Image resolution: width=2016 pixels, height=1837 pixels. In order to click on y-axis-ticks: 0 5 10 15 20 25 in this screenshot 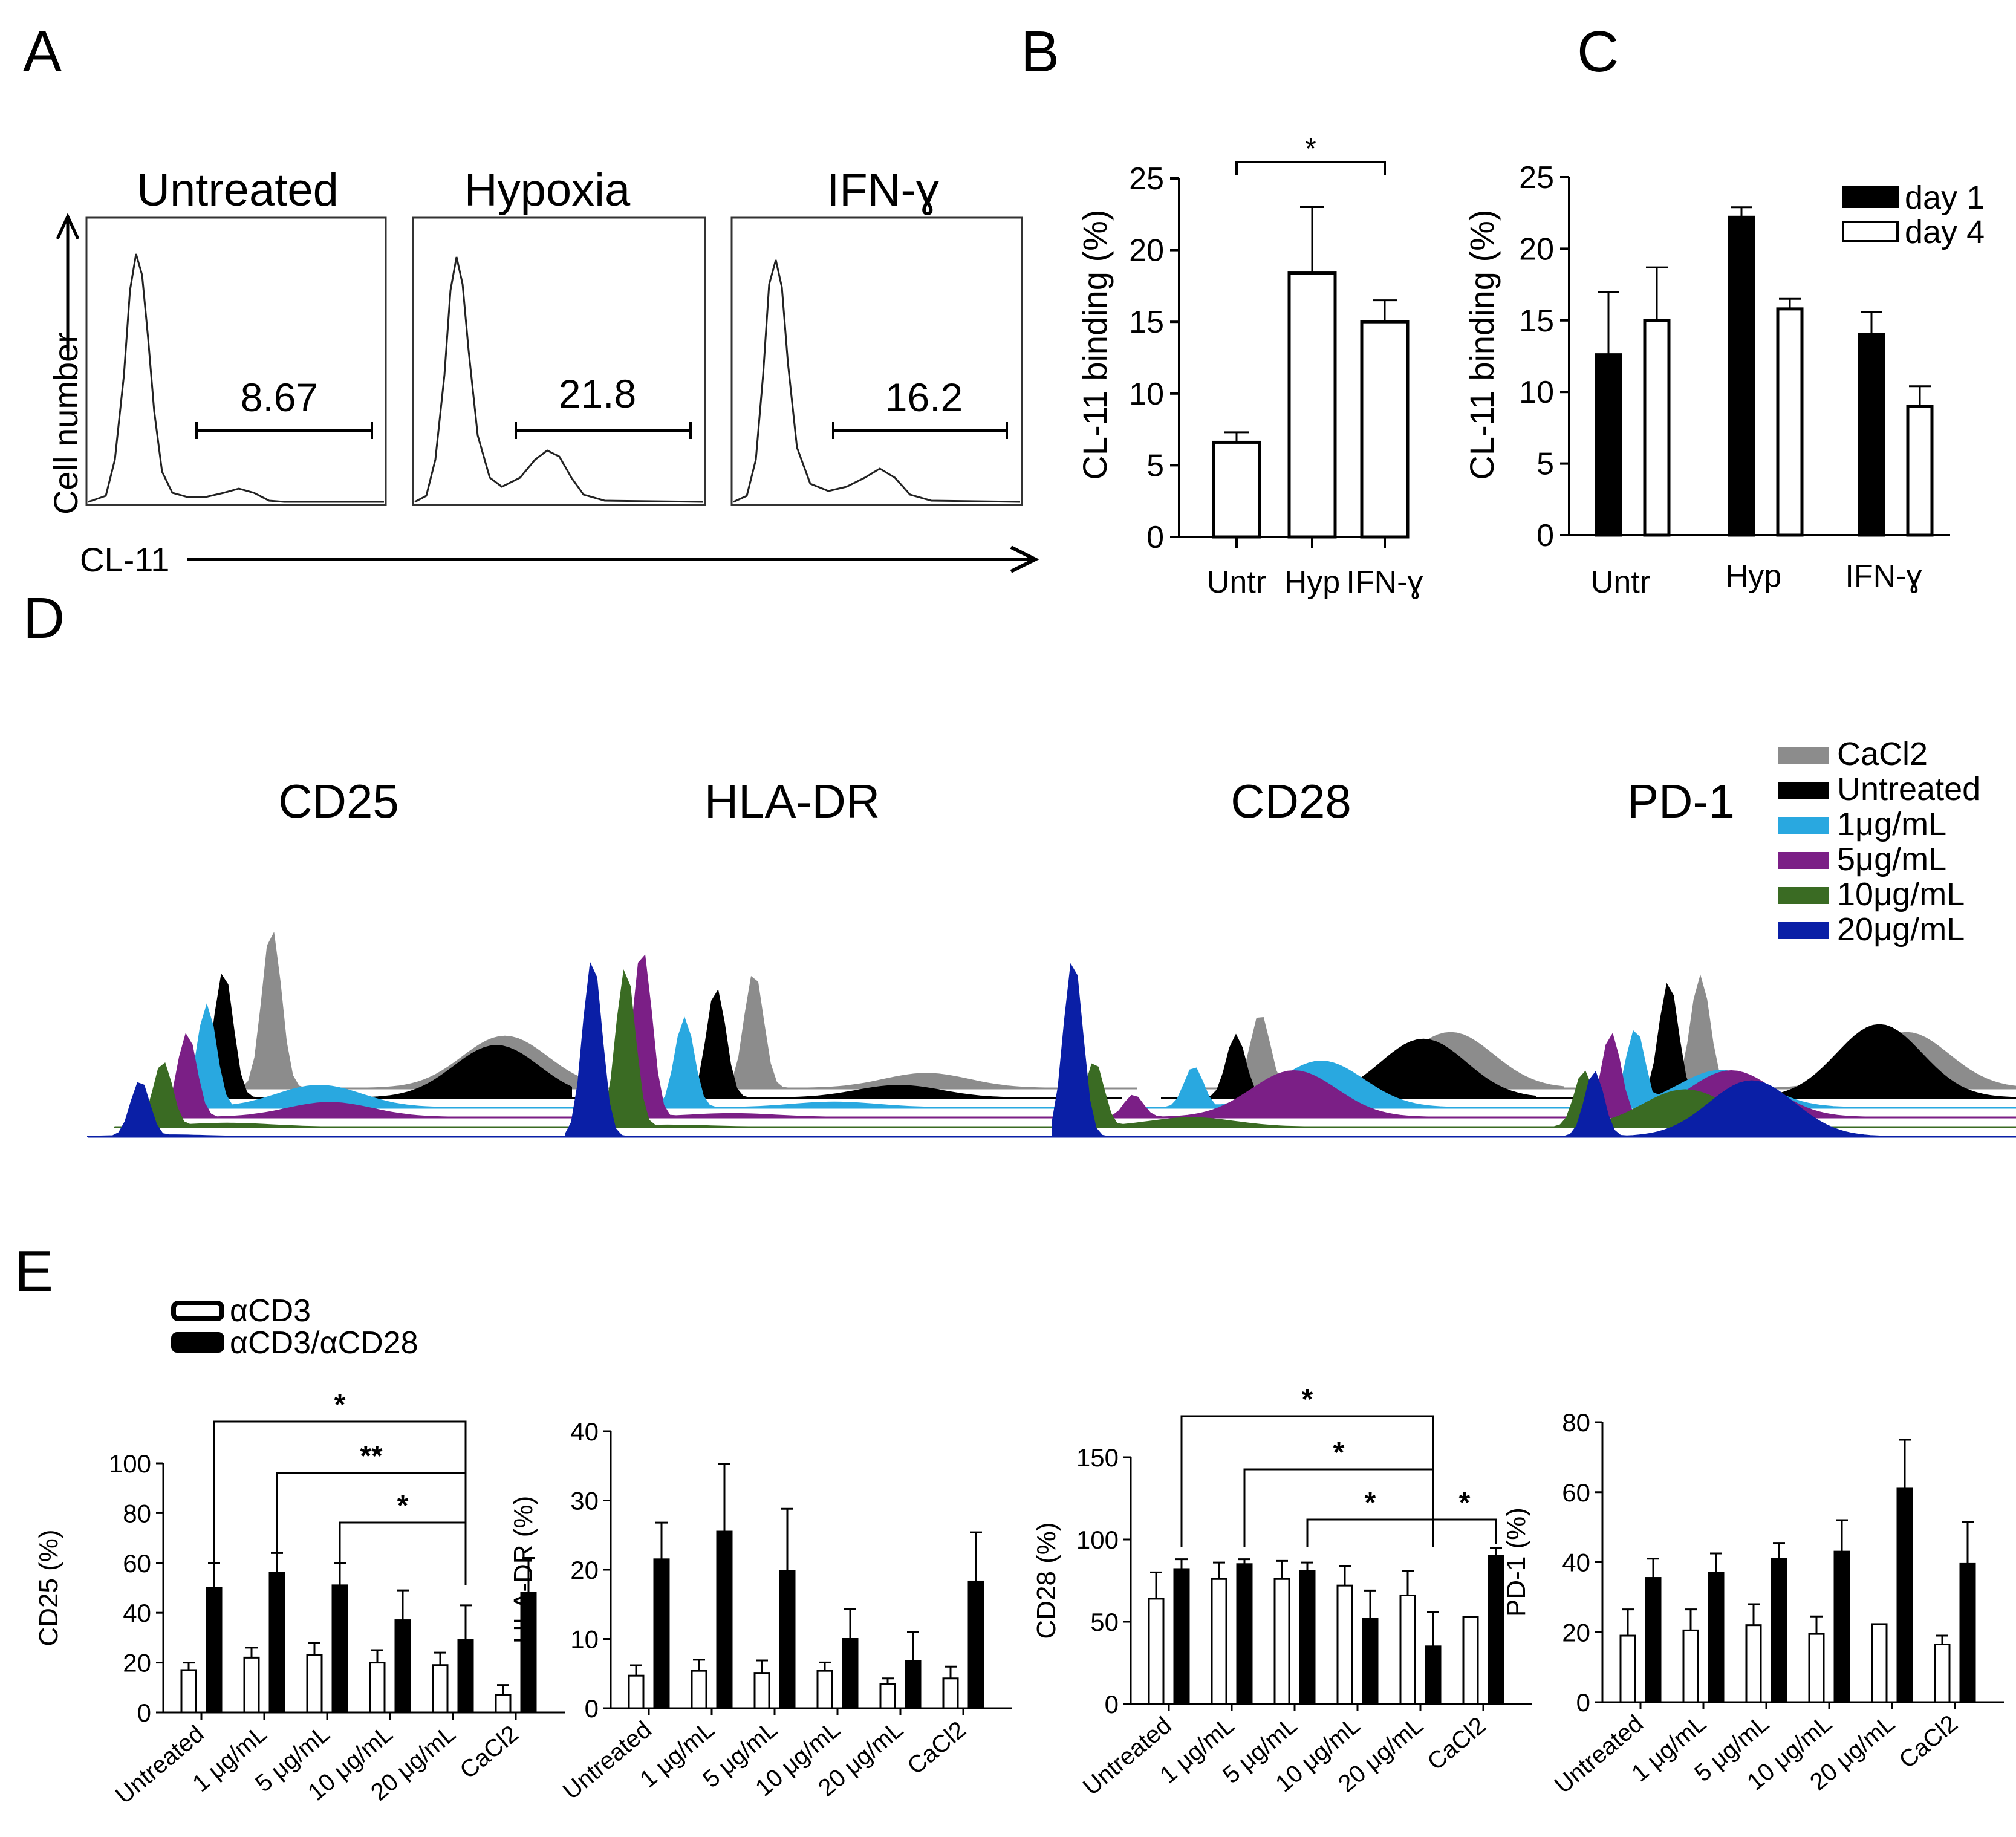, I will do `click(1154, 358)`.